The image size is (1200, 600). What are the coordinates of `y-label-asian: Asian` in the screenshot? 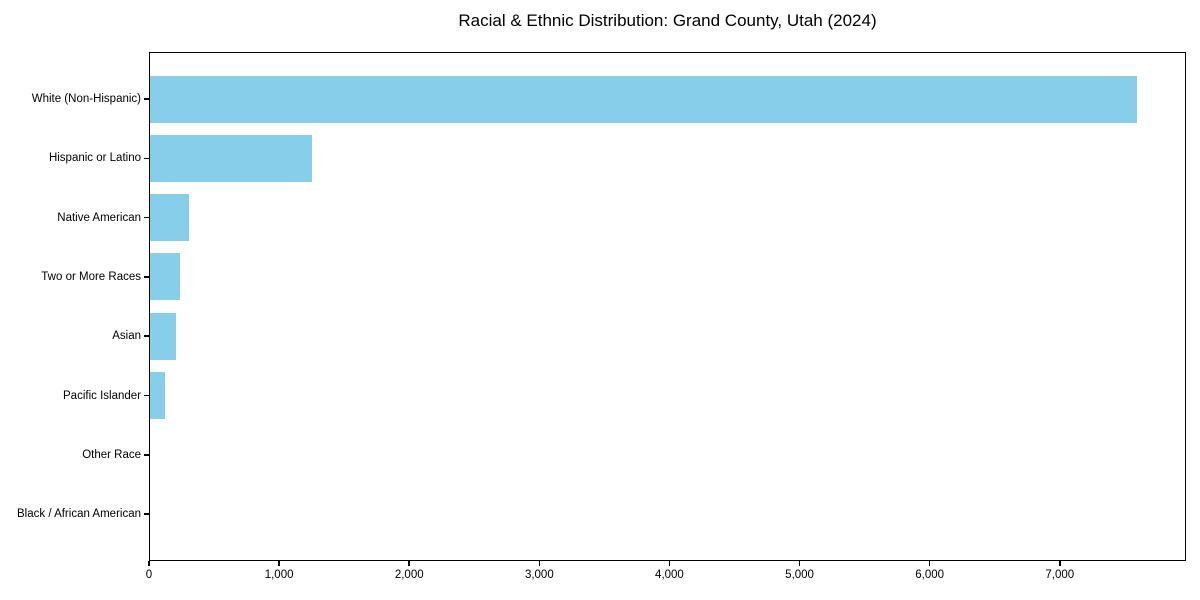 It's located at (126, 336).